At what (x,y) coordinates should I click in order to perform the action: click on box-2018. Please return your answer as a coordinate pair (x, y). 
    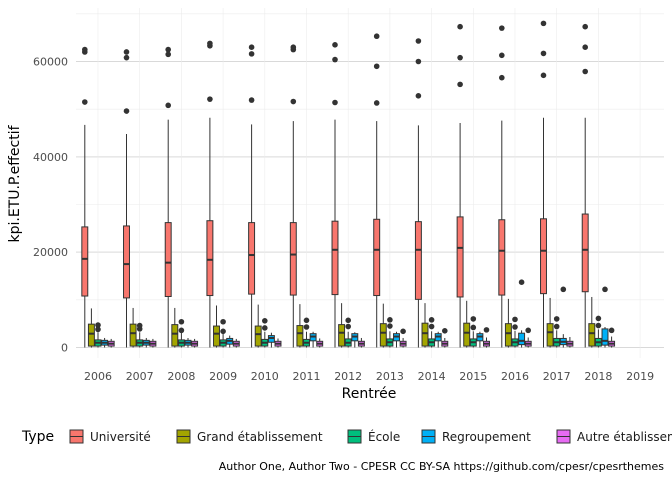
    Looking at the image, I should click on (585, 185).